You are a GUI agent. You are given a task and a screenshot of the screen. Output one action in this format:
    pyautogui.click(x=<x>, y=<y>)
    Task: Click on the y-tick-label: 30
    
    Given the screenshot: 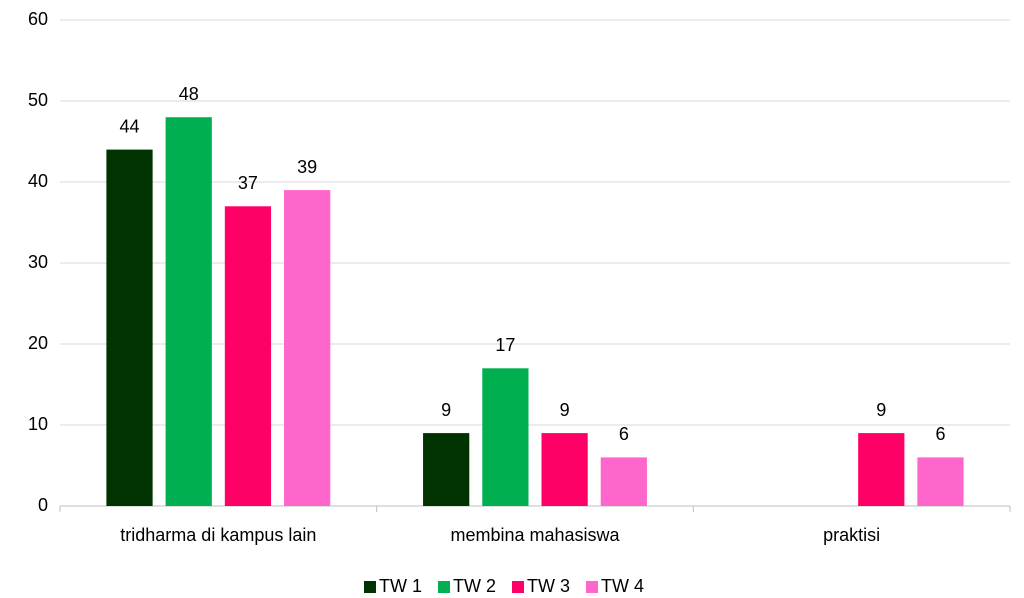 What is the action you would take?
    pyautogui.click(x=38, y=262)
    